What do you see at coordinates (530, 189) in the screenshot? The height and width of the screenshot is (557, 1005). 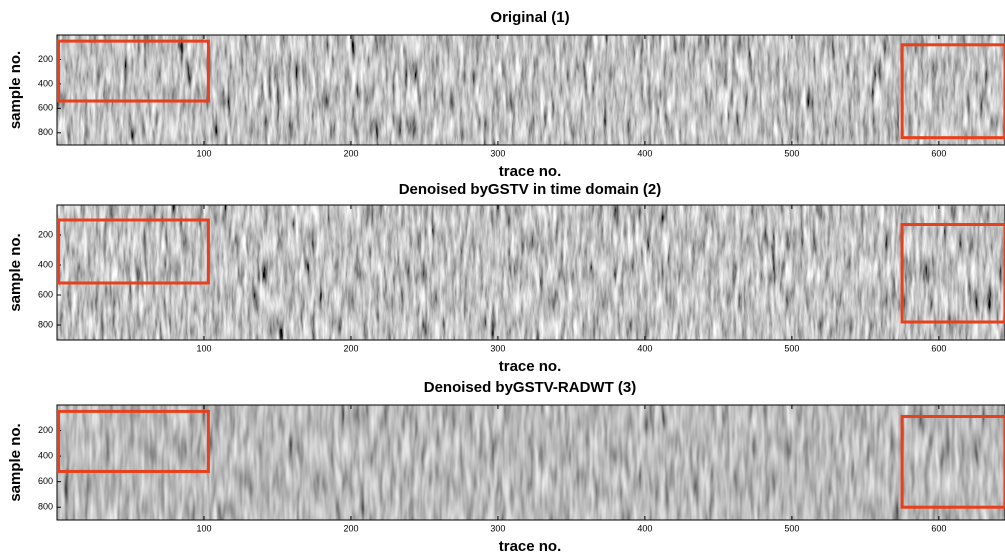 I see `panel-title: Denoised byGSTV in time domain (2)` at bounding box center [530, 189].